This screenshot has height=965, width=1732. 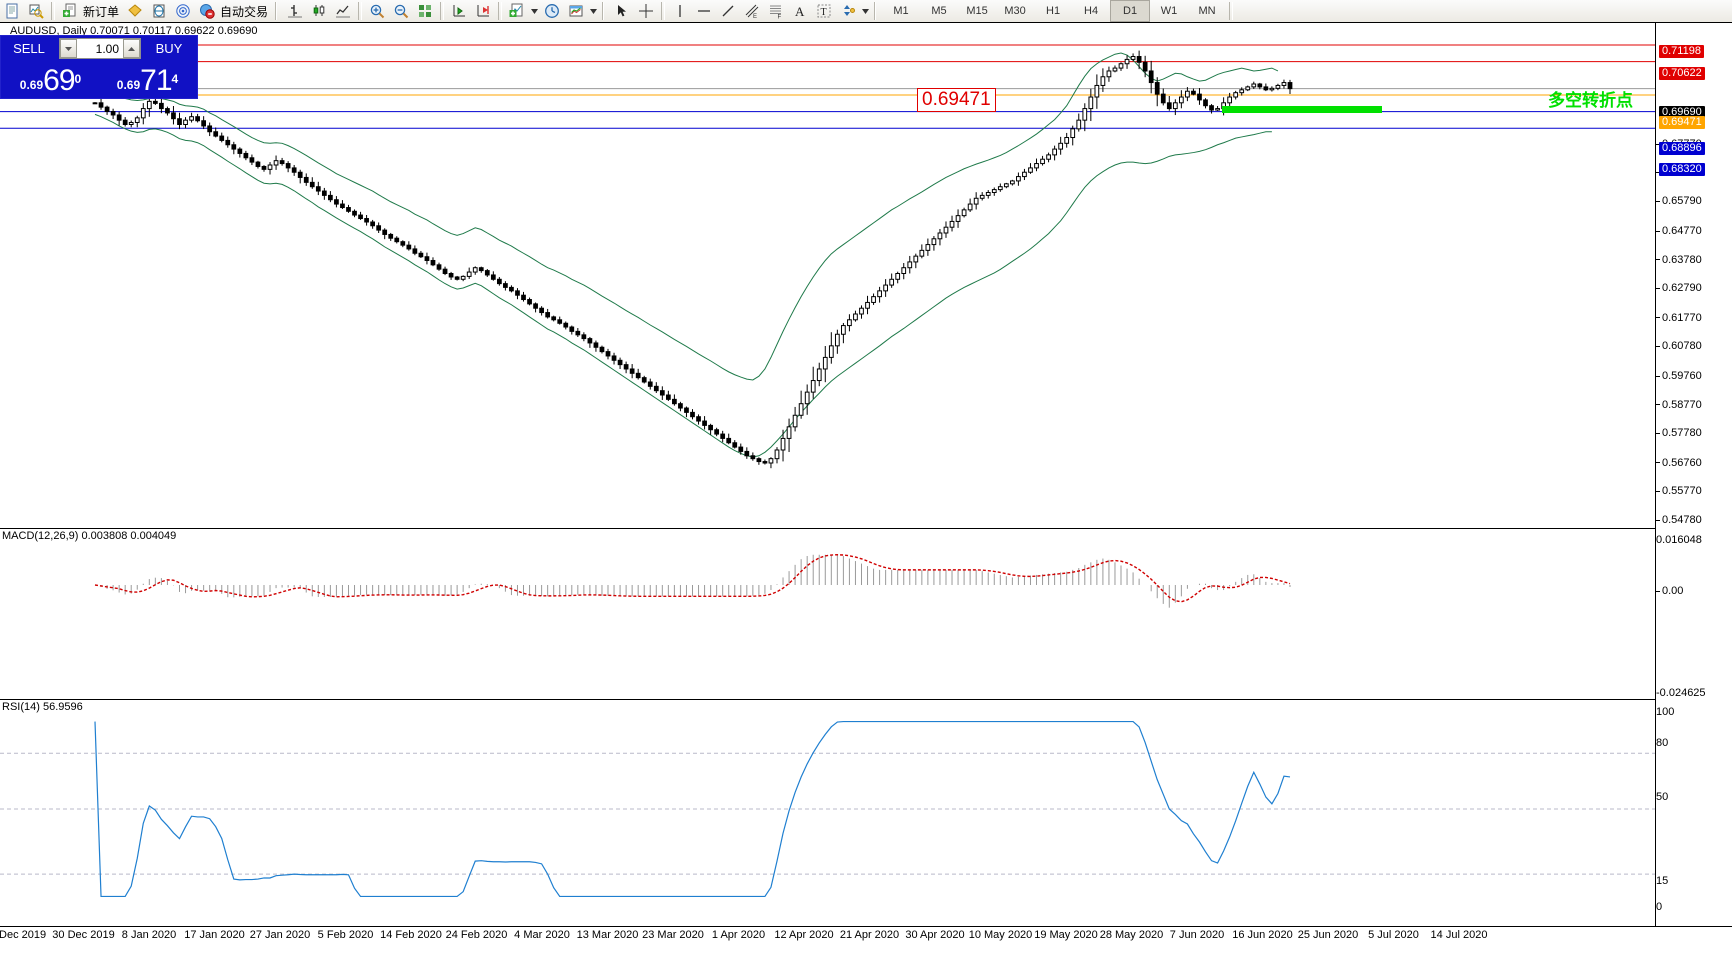 I want to click on signals-icon, so click(x=183, y=11).